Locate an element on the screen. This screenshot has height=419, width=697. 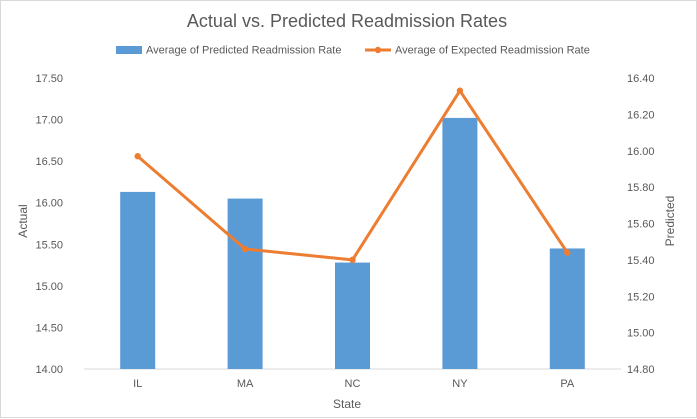
bar-ma is located at coordinates (245, 283).